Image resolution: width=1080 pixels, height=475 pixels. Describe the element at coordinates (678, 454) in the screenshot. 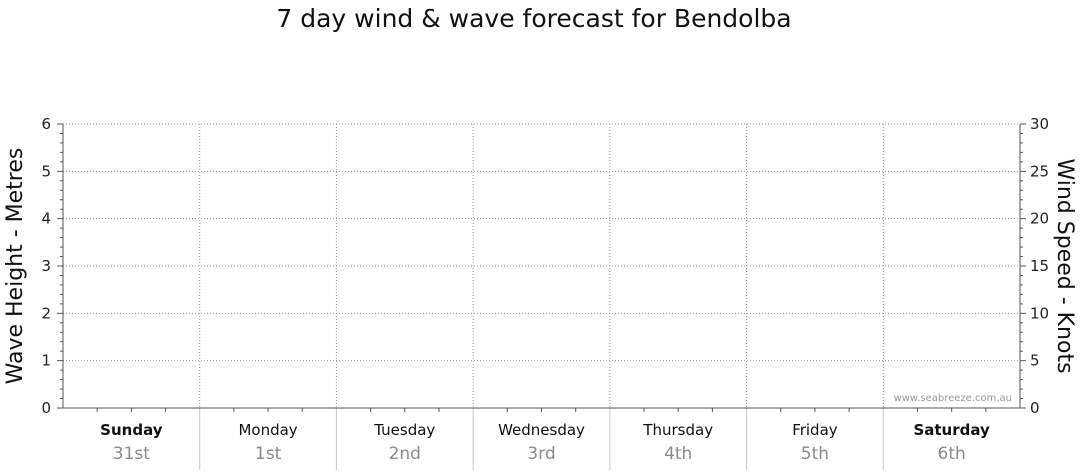

I see `day-date-label: 4th` at that location.